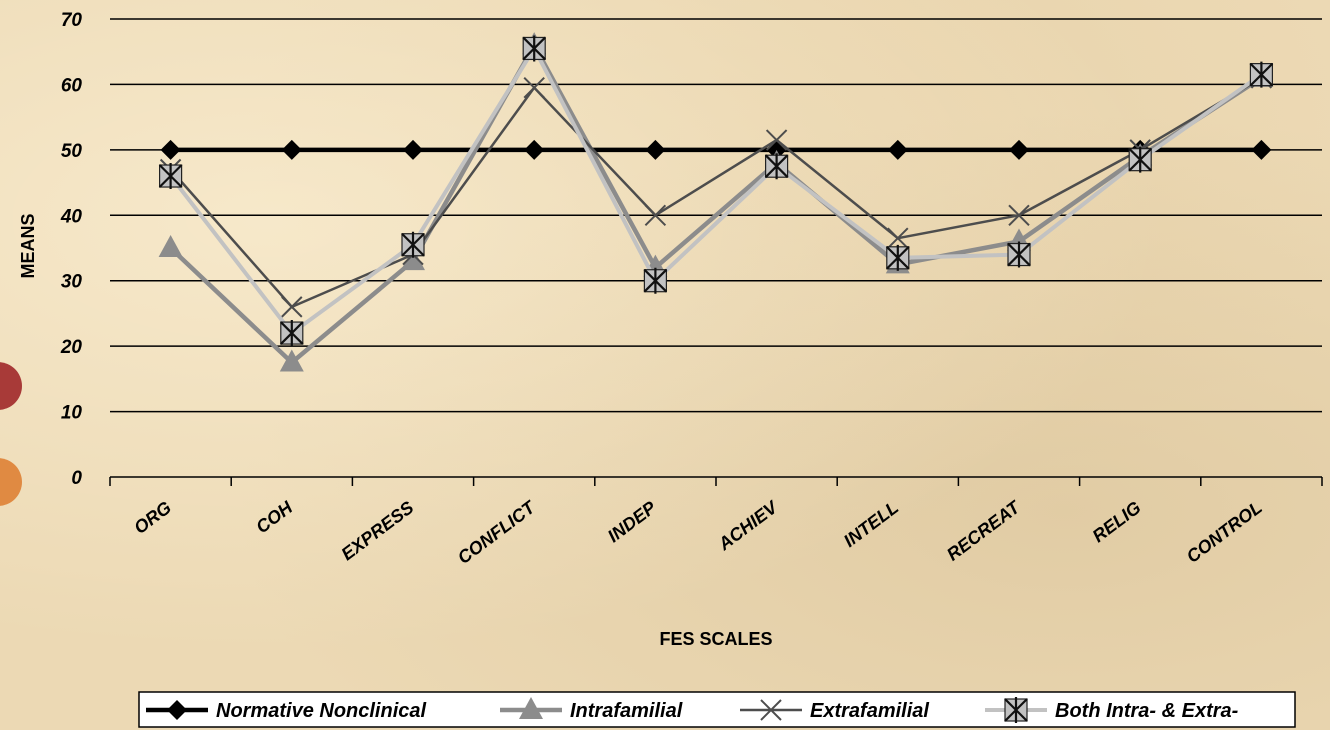 The height and width of the screenshot is (730, 1330). What do you see at coordinates (377, 530) in the screenshot?
I see `x-tick-label: EXPRESS` at bounding box center [377, 530].